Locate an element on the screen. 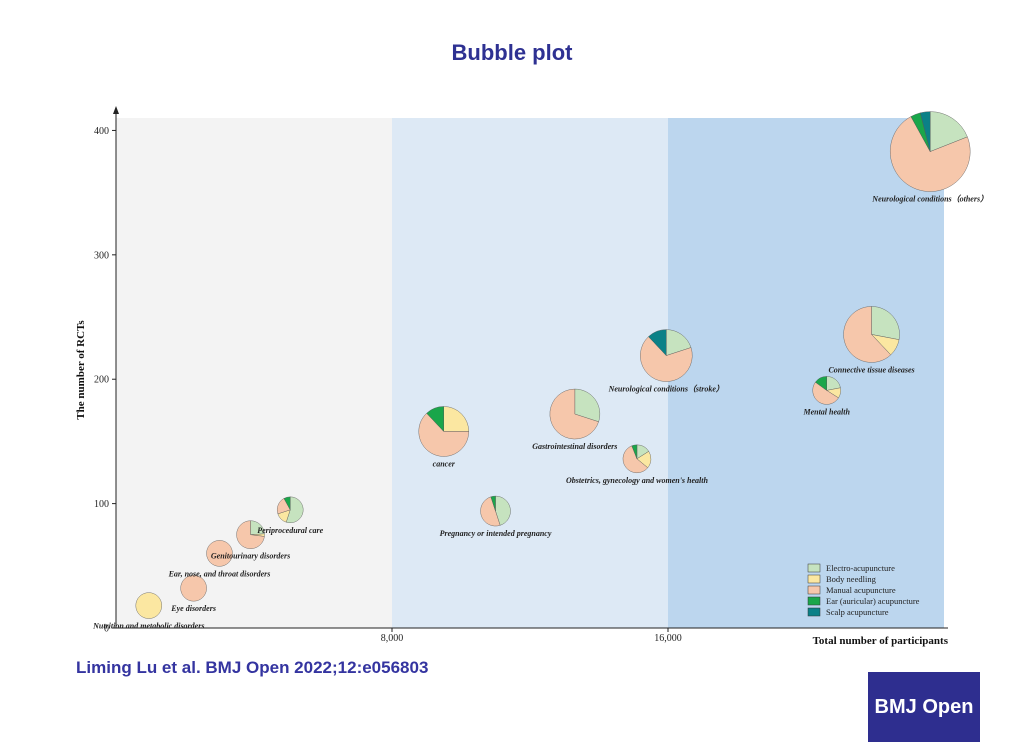 This screenshot has width=1024, height=756. bubble: Mental health is located at coordinates (826, 396).